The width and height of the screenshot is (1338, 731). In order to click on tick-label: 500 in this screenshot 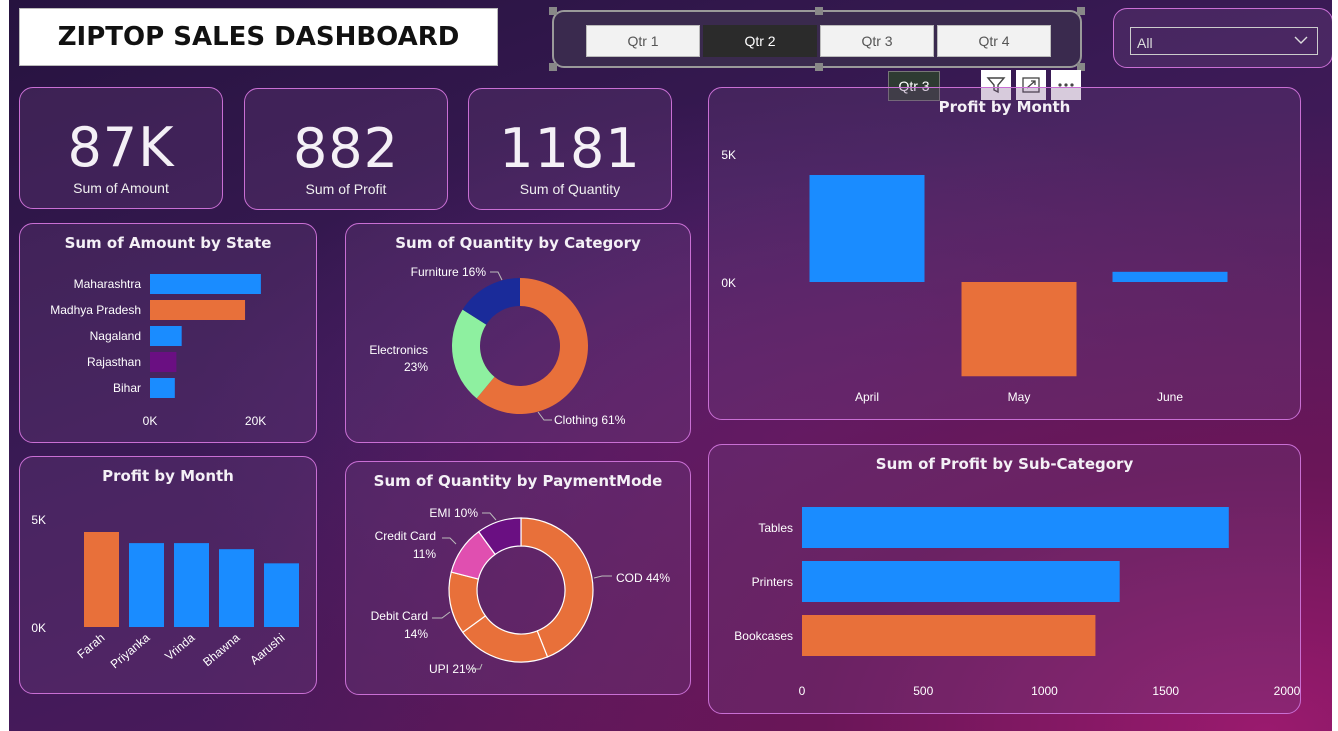, I will do `click(923, 691)`.